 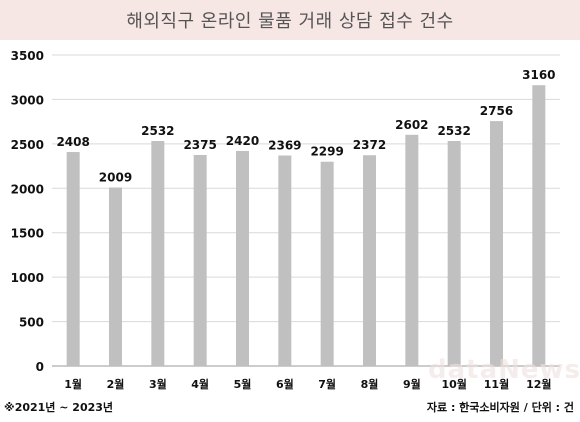 I want to click on x-tick-label: 3월, so click(x=158, y=384).